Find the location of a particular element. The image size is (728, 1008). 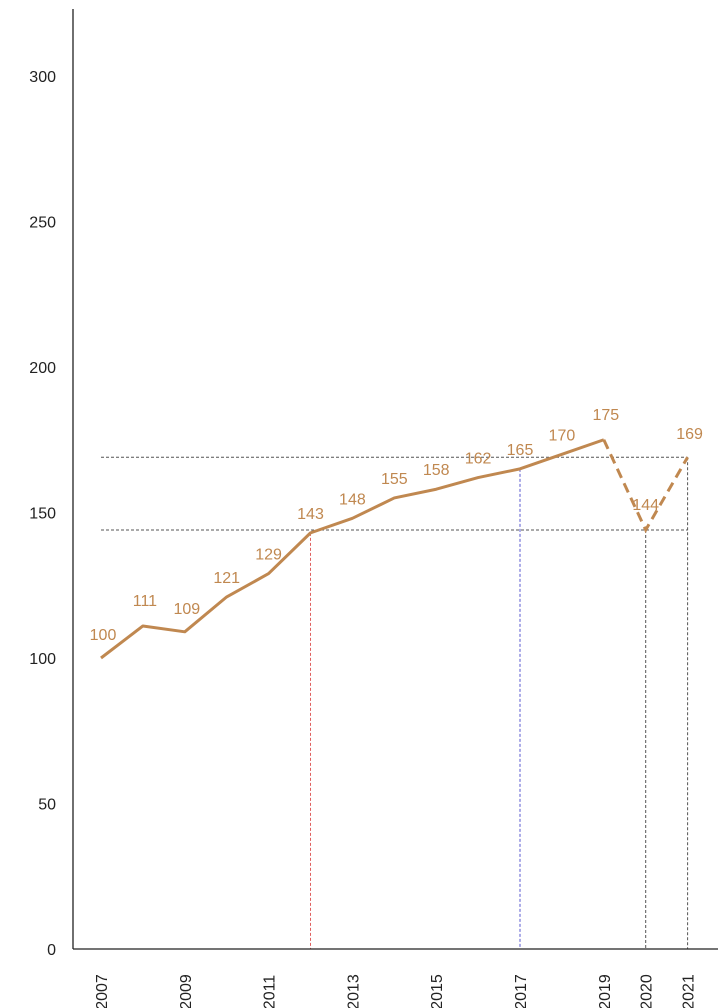

data-label-2014: 155 is located at coordinates (394, 479).